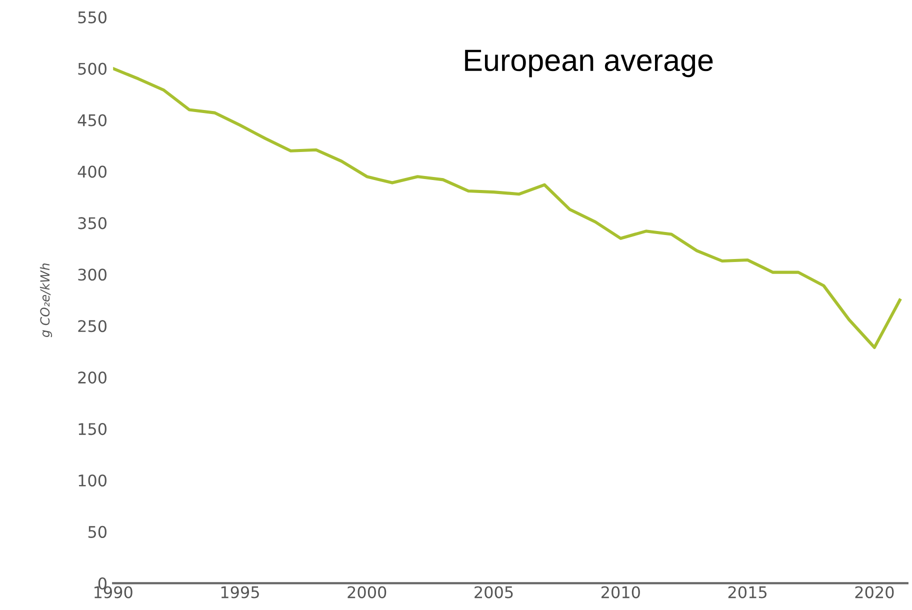 Image resolution: width=912 pixels, height=610 pixels. Describe the element at coordinates (92, 120) in the screenshot. I see `y-tick-label: 450` at that location.